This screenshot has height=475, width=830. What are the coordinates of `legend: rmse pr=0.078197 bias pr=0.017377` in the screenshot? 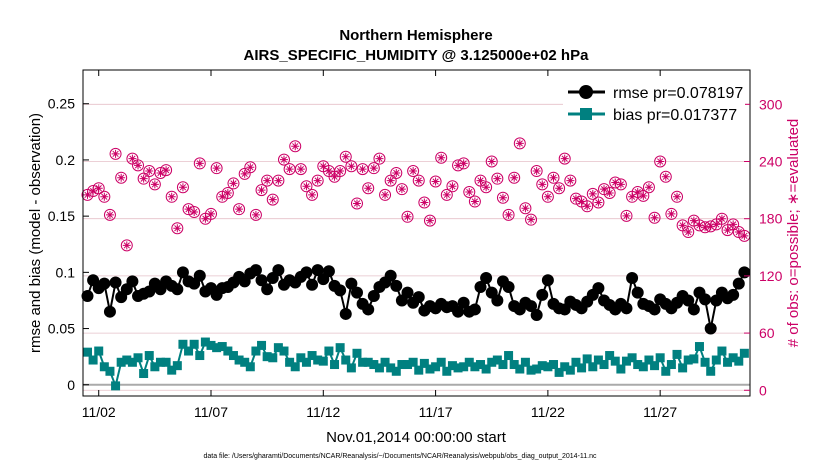 It's located at (654, 102).